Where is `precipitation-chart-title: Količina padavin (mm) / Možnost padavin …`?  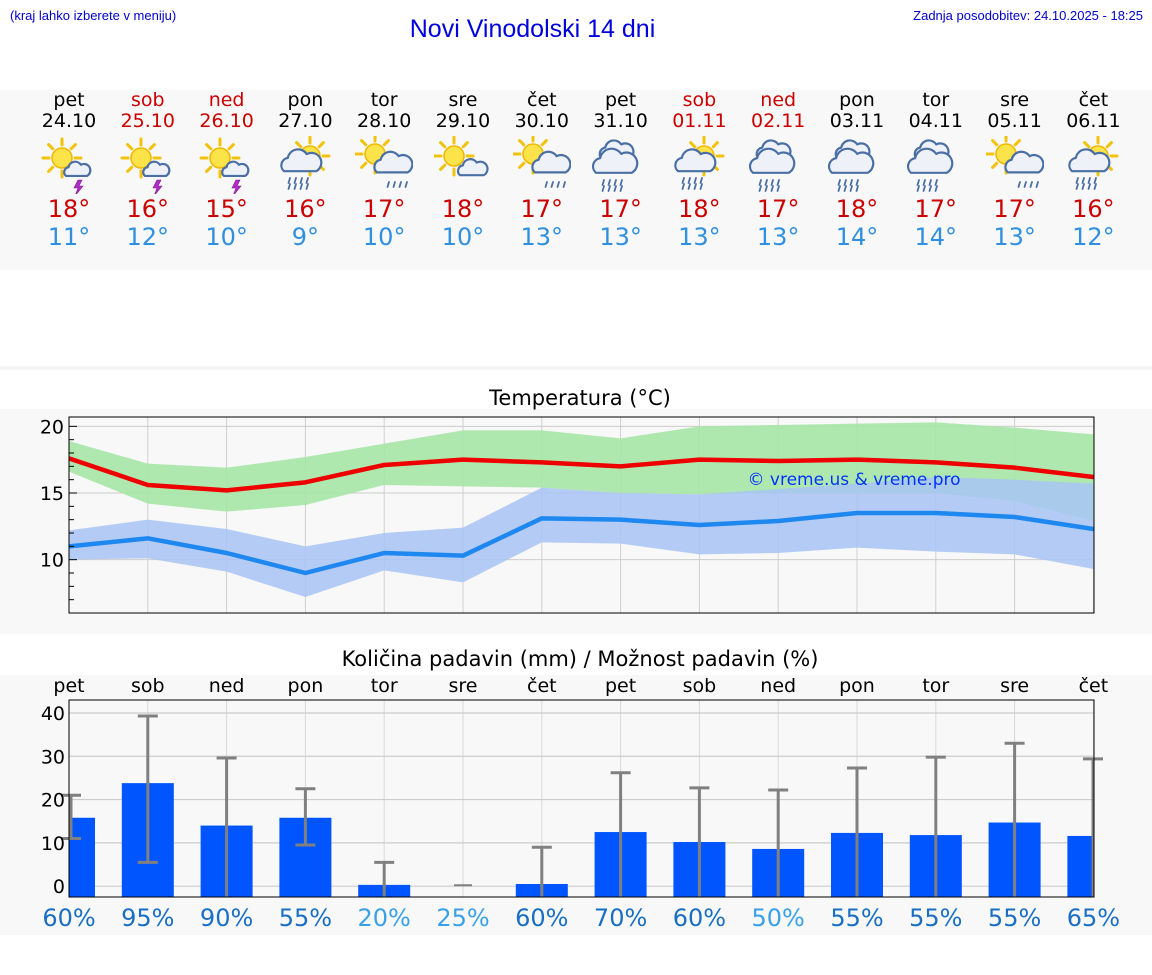 precipitation-chart-title: Količina padavin (mm) / Možnost padavin … is located at coordinates (580, 659).